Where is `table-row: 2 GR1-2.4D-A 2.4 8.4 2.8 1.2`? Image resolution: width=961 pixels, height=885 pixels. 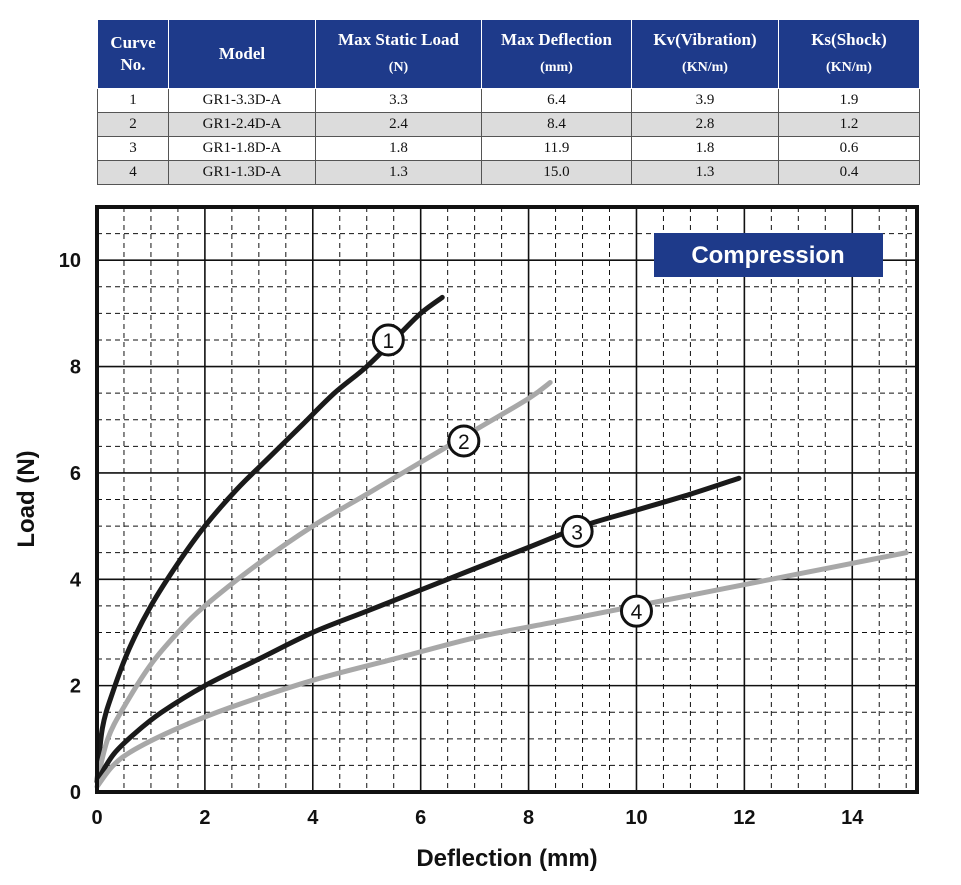 table-row: 2 GR1-2.4D-A 2.4 8.4 2.8 1.2 is located at coordinates (508, 124).